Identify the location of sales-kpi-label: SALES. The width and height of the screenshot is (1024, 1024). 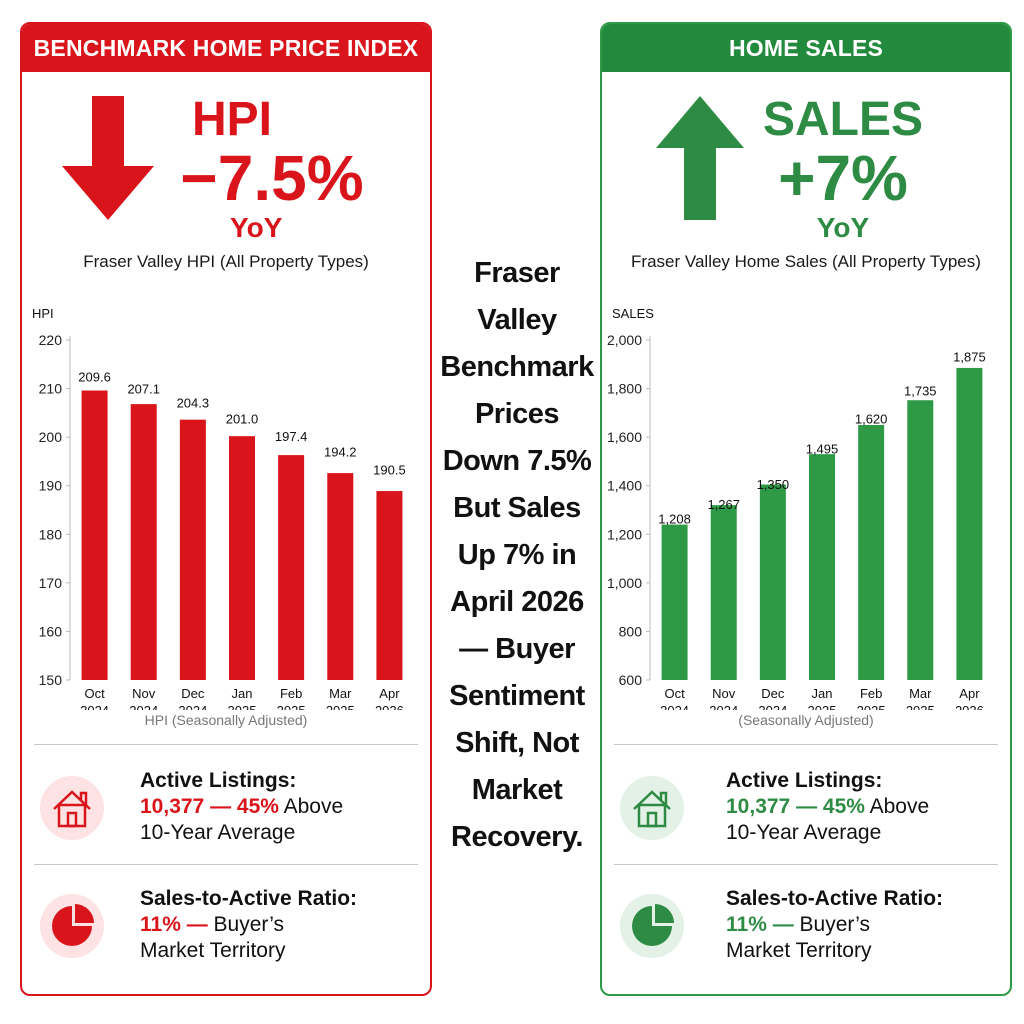
(843, 119).